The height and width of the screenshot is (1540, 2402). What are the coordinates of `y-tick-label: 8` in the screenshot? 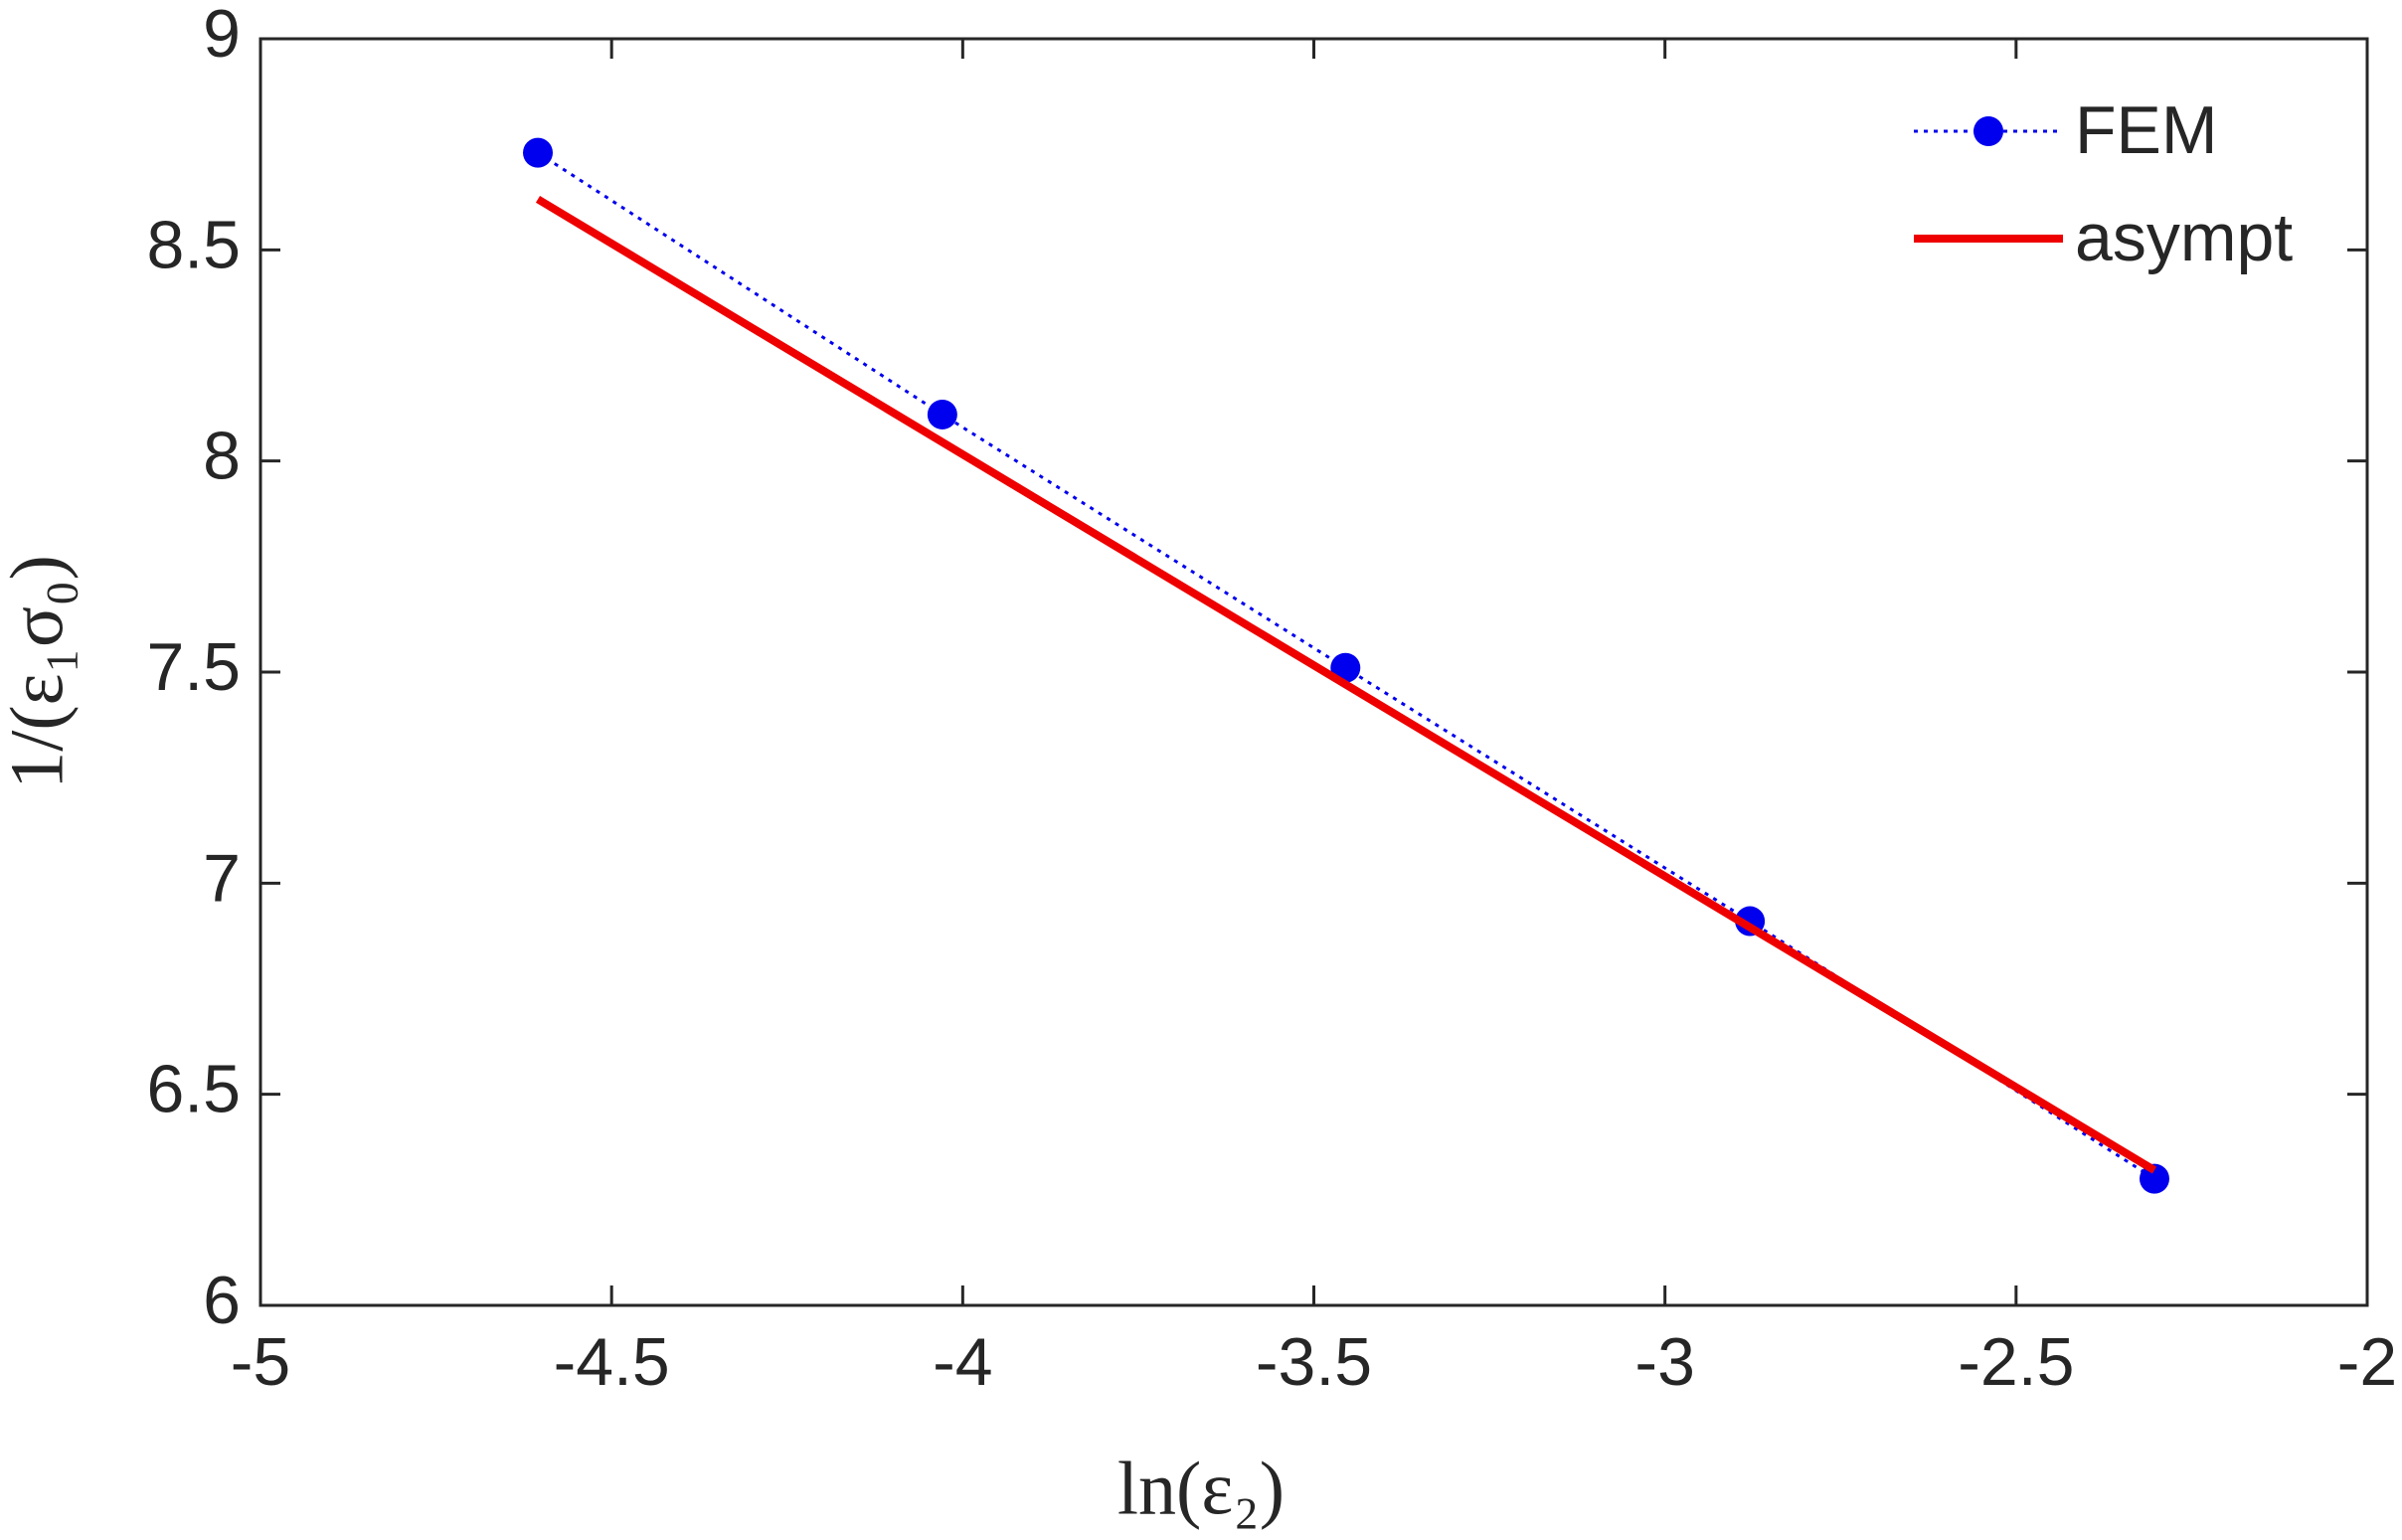 It's located at (222, 456).